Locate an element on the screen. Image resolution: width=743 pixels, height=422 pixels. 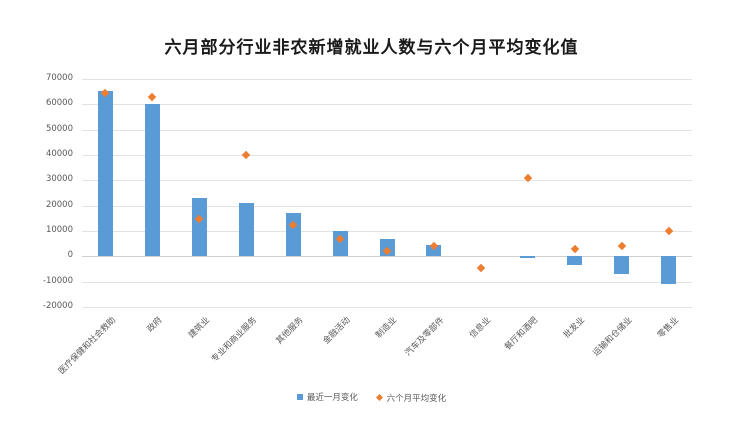
legend-item-marker: 六个月平均变化 is located at coordinates (411, 398).